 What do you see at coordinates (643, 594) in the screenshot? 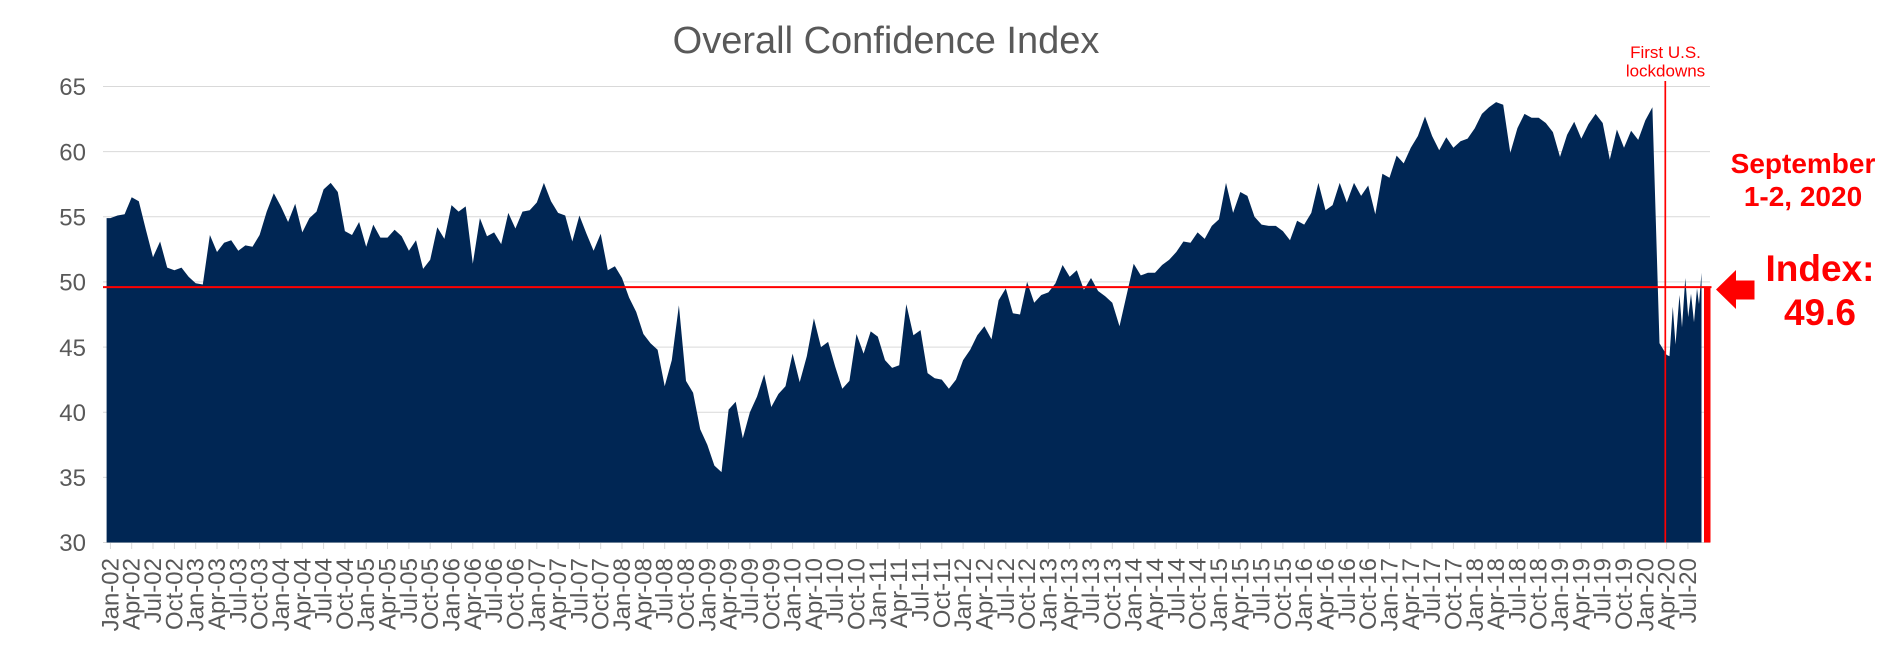
I see `svg-text: Apr-08` at bounding box center [643, 594].